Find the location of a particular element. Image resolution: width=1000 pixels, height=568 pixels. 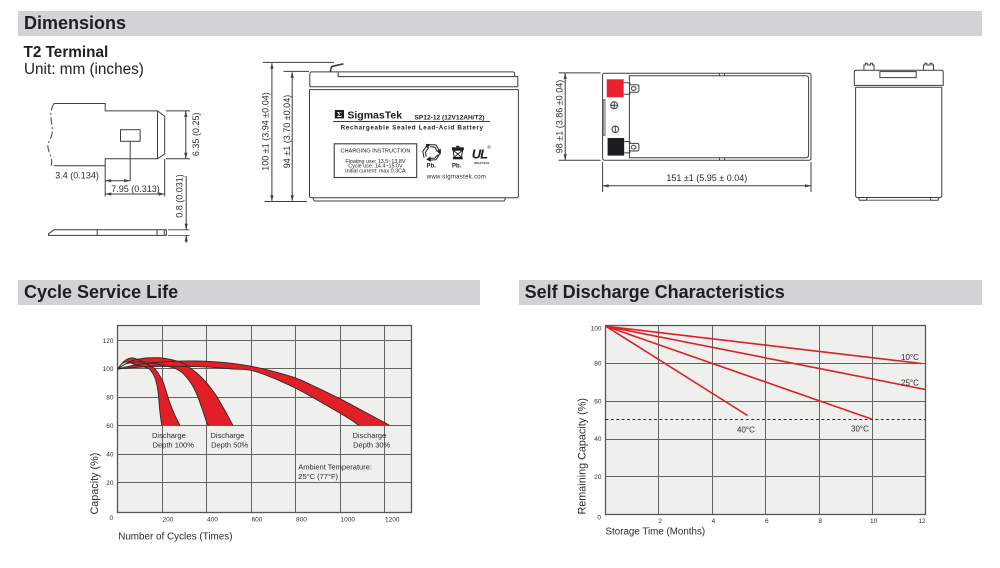

svg-text: 4 is located at coordinates (714, 521).